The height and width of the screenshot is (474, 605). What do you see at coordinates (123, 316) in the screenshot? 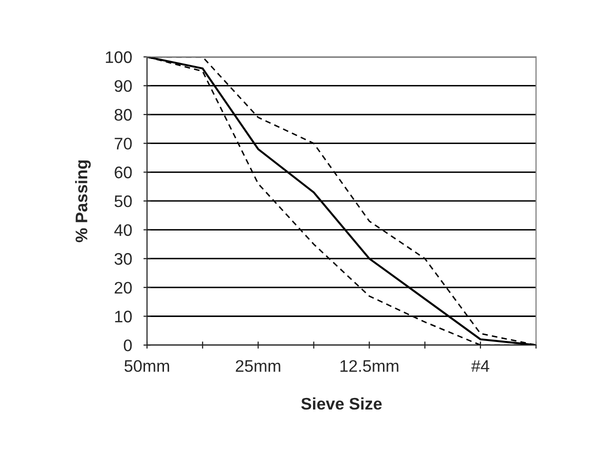
I see `y-tick-label: 10` at bounding box center [123, 316].